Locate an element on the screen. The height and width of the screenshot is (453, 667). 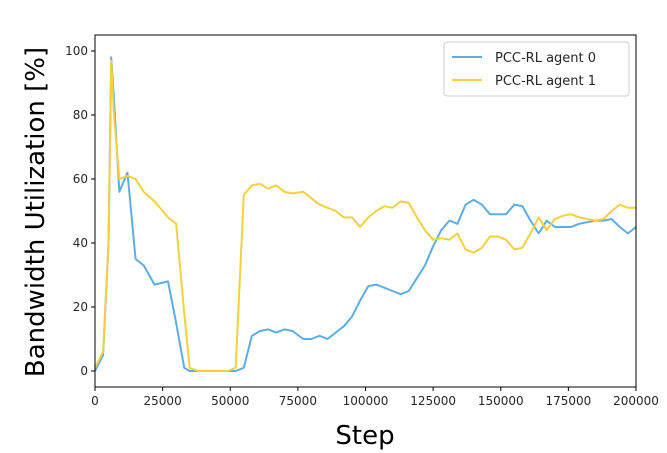
legend-label-0: PCC-RL agent 0 is located at coordinates (545, 58).